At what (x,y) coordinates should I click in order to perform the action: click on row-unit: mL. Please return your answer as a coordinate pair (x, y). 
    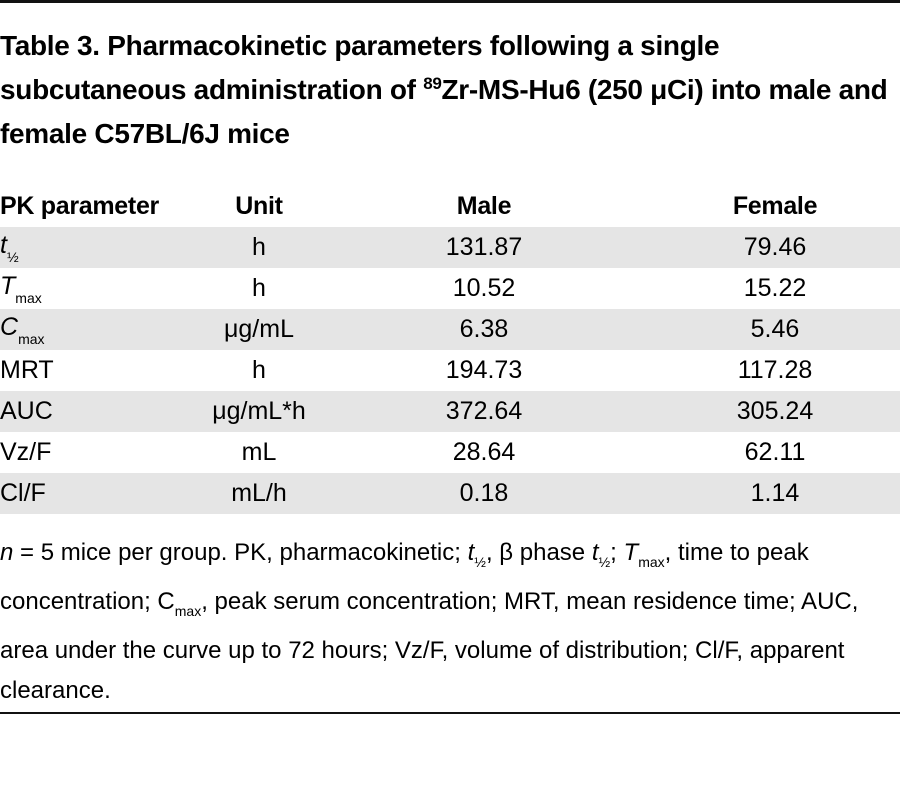
    Looking at the image, I should click on (259, 452).